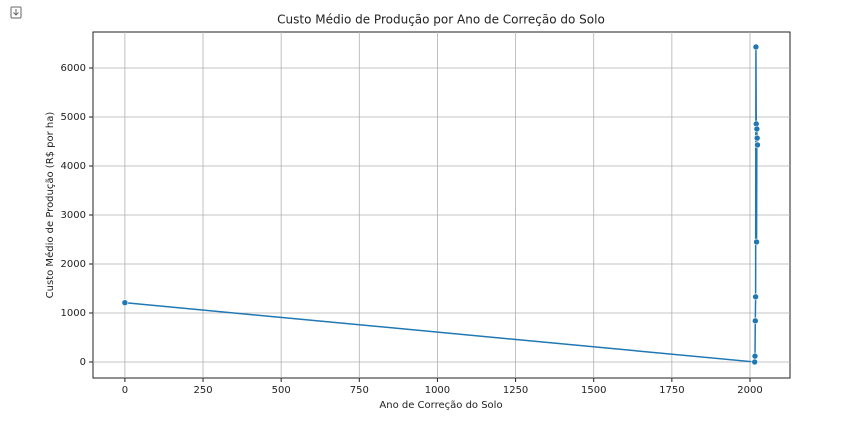 The width and height of the screenshot is (868, 421). Describe the element at coordinates (73, 313) in the screenshot. I see `y-tick-label: 1000` at that location.